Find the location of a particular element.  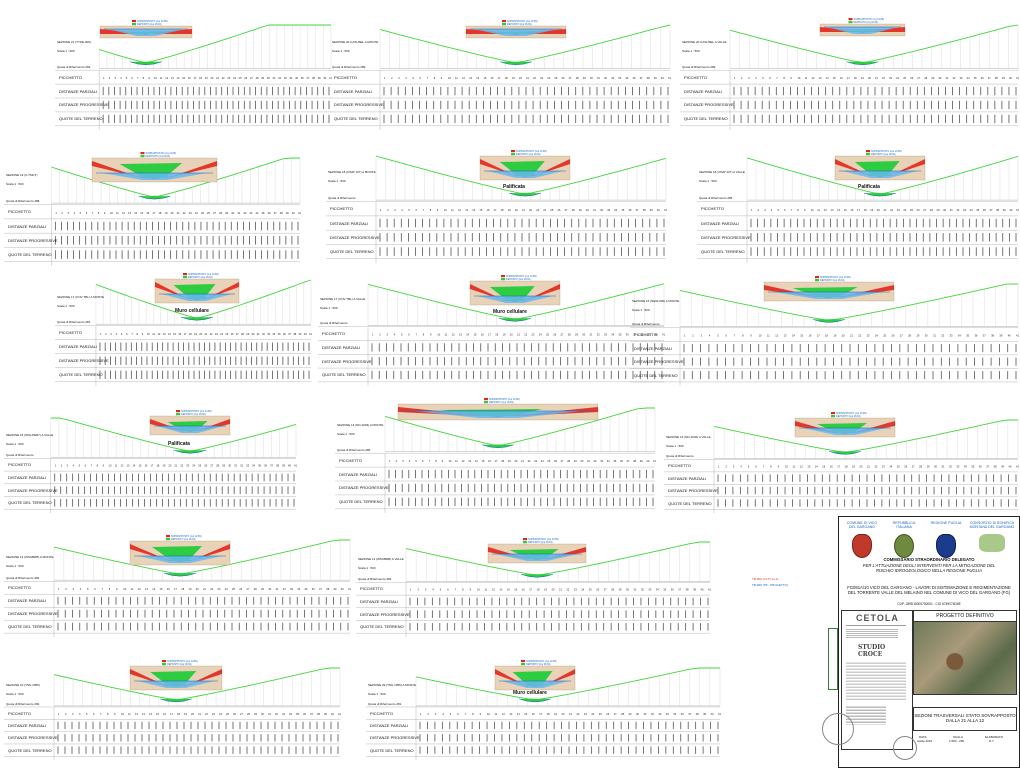

section-title: SEZIONE 09 (TNN 1955) A MONTE is located at coordinates (392, 685).